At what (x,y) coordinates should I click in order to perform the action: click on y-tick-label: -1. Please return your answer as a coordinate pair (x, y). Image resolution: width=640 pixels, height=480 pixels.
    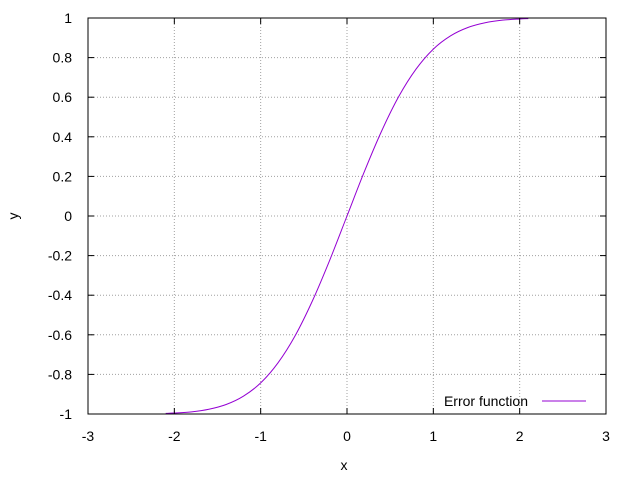
    Looking at the image, I should click on (66, 414).